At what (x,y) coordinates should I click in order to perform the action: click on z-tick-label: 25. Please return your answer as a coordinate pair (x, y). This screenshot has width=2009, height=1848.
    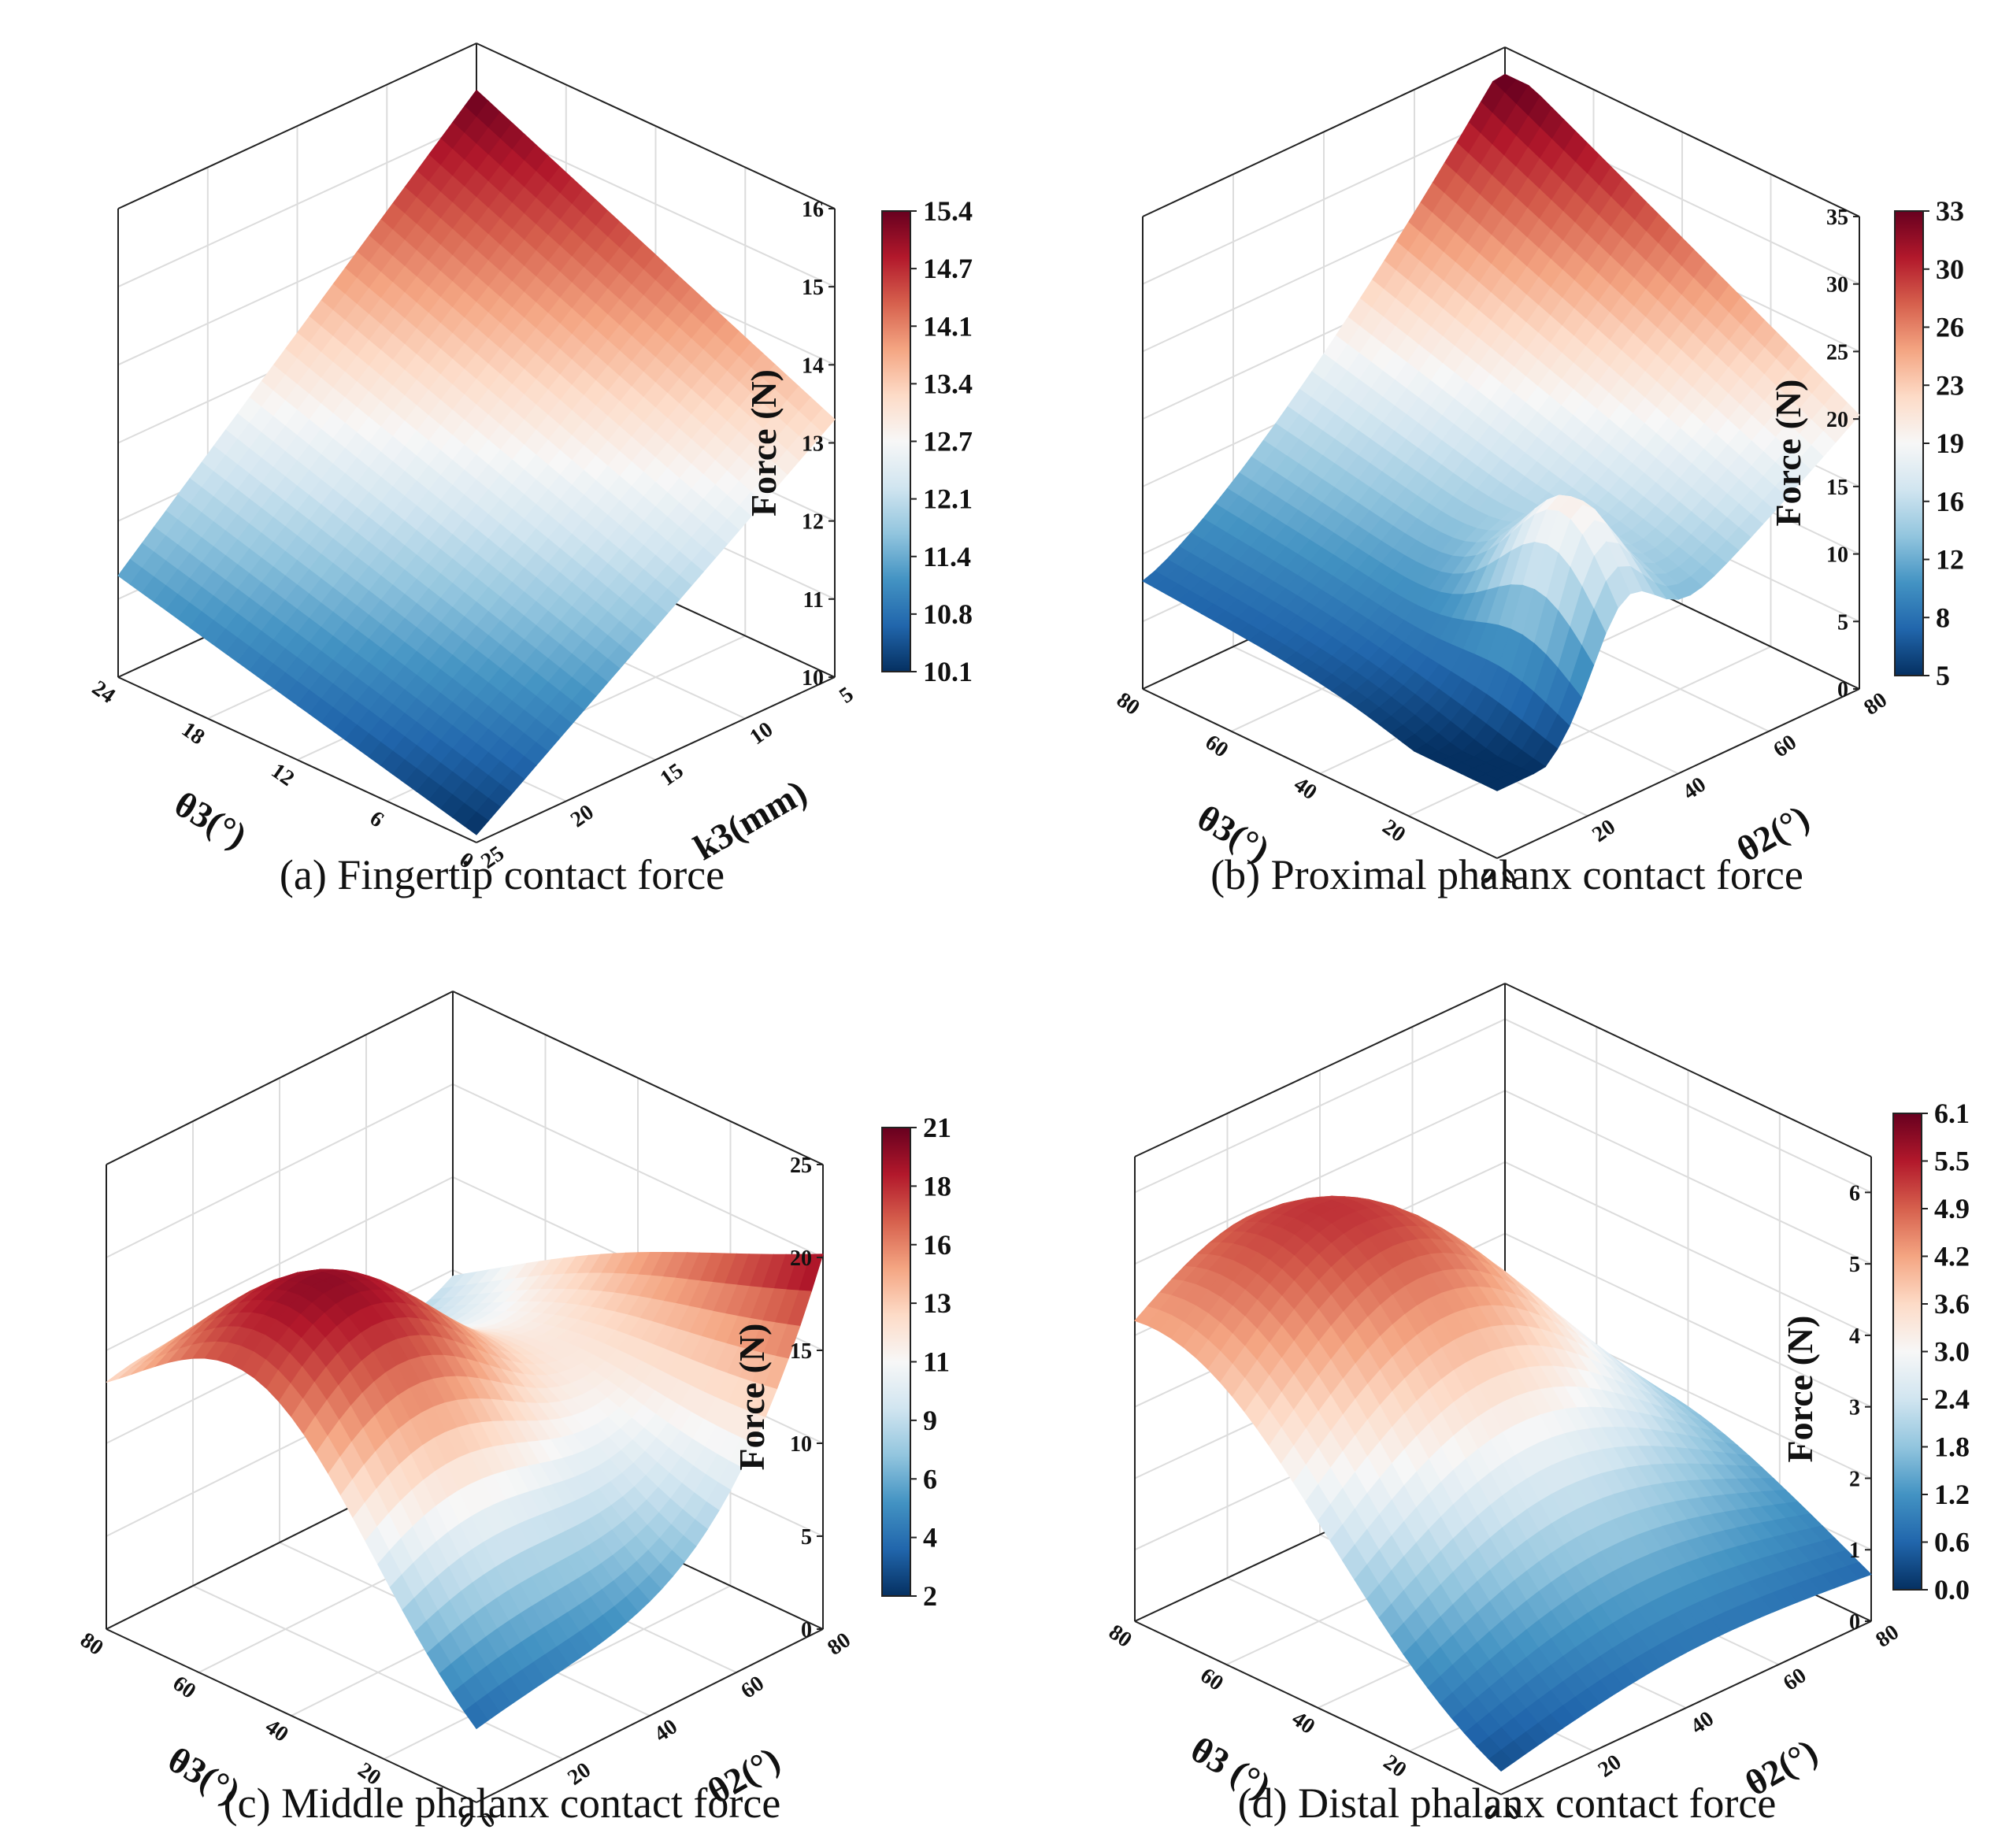
    Looking at the image, I should click on (801, 1166).